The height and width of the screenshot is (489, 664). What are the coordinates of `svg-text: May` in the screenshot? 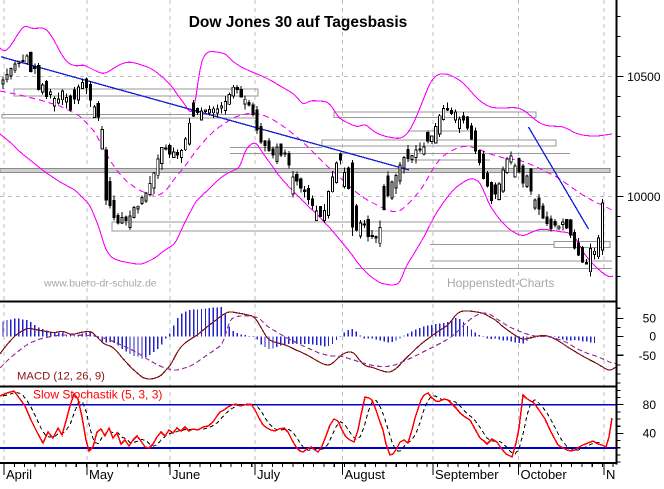 It's located at (101, 474).